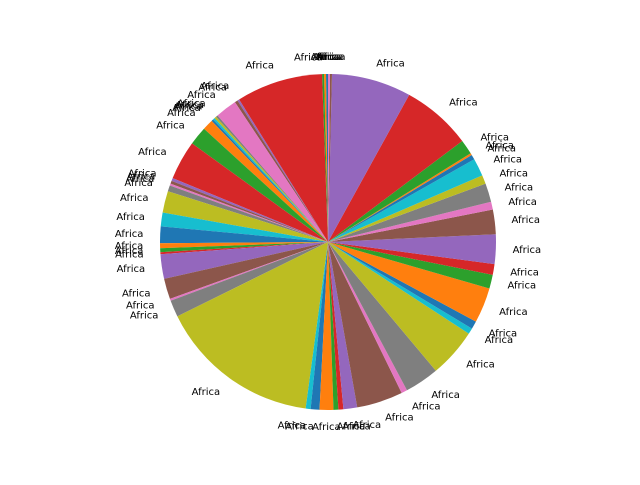  Describe the element at coordinates (130, 217) in the screenshot. I see `pie-slice-label-19: Africa` at that location.